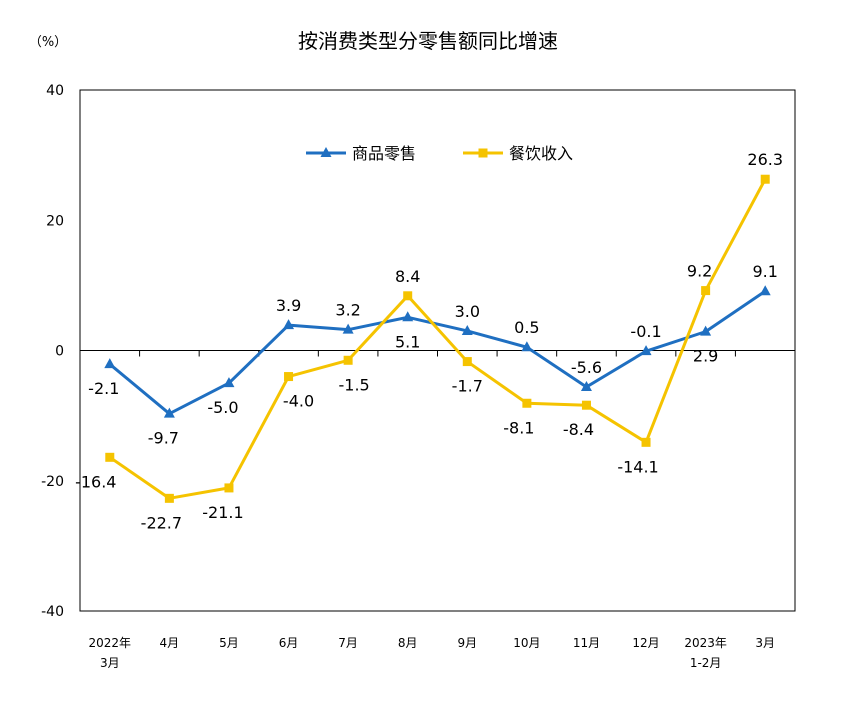 The width and height of the screenshot is (850, 716). I want to click on data-label: -5.6, so click(586, 367).